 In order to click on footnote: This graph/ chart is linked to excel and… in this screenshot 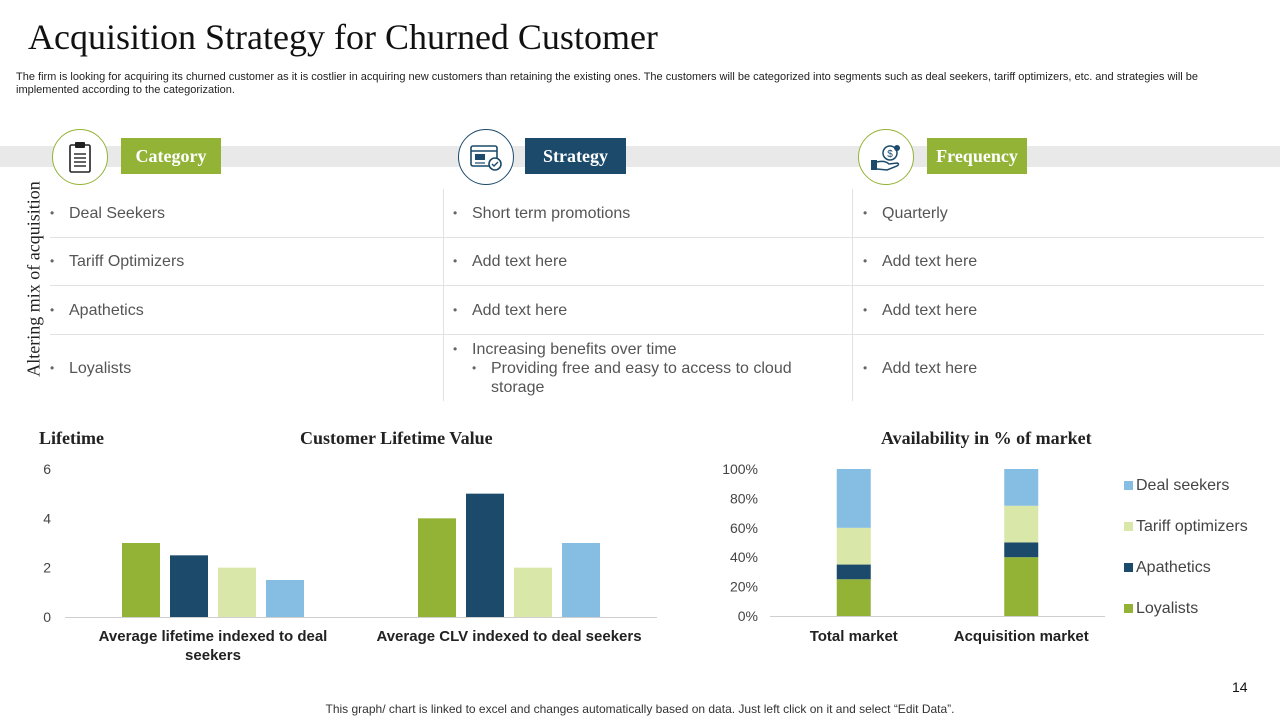, I will do `click(640, 709)`.